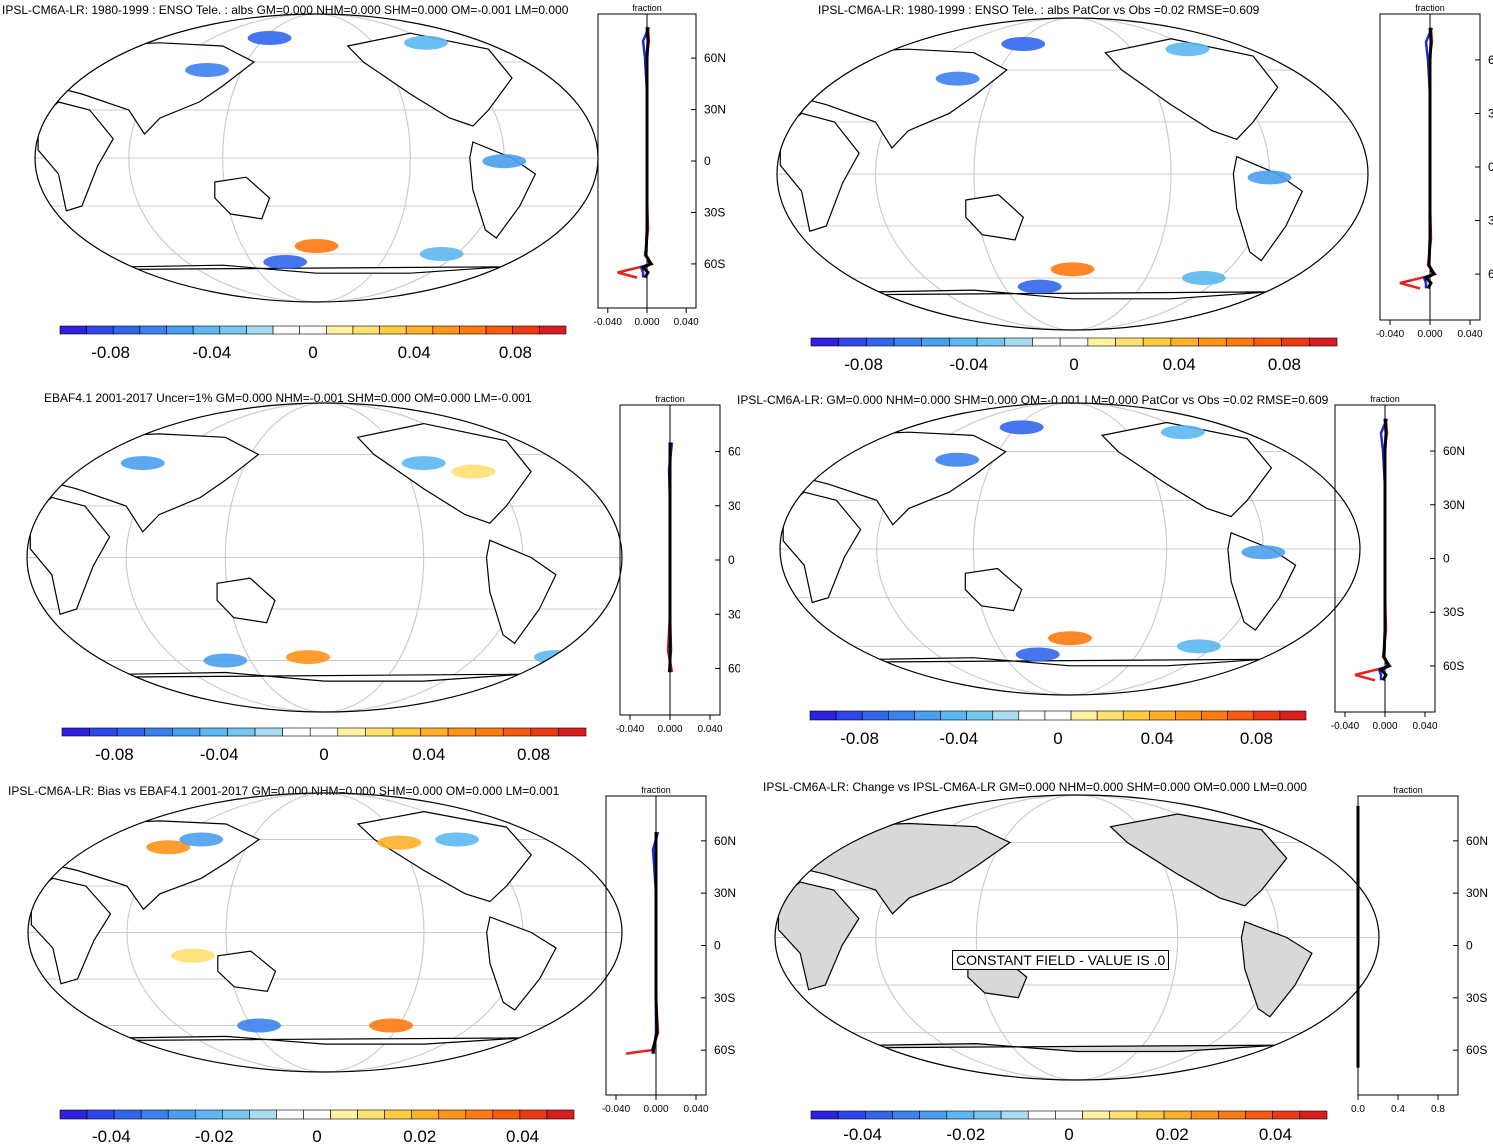 The image size is (1493, 1144). What do you see at coordinates (1490, 221) in the screenshot?
I see `profile-lat-tick-label: 3` at bounding box center [1490, 221].